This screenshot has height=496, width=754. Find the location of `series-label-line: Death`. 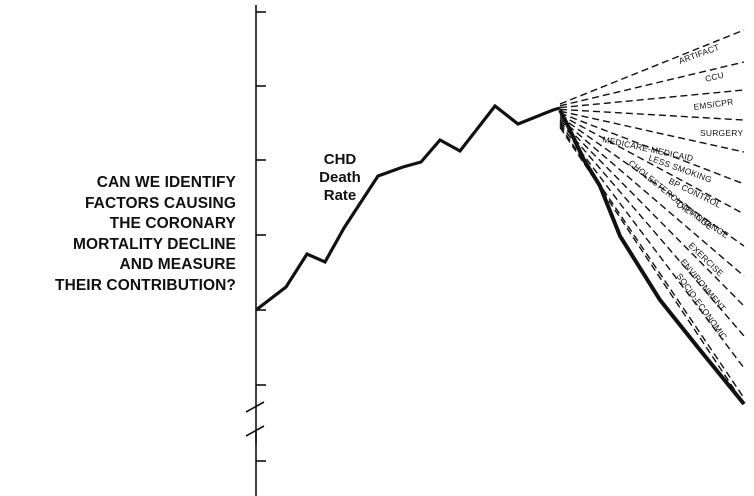

series-label-line: Death is located at coordinates (340, 177).